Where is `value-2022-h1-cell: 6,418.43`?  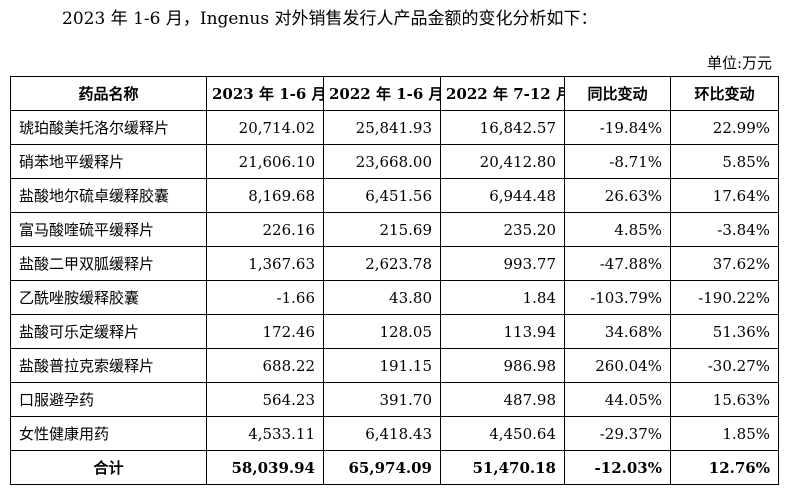 value-2022-h1-cell: 6,418.43 is located at coordinates (382, 433).